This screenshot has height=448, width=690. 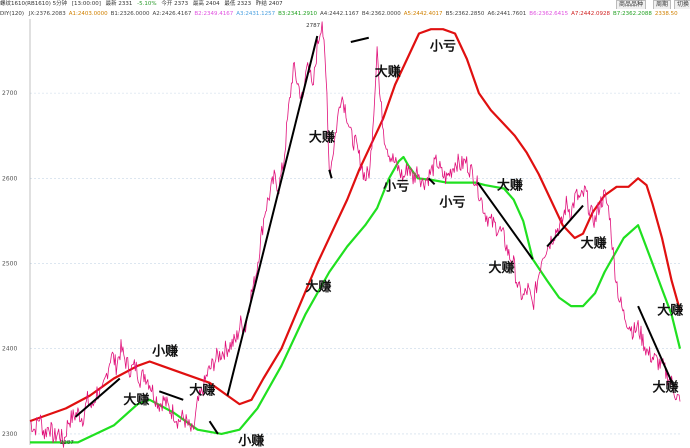 I want to click on indicator-value: A7:2442.0928, so click(x=591, y=14).